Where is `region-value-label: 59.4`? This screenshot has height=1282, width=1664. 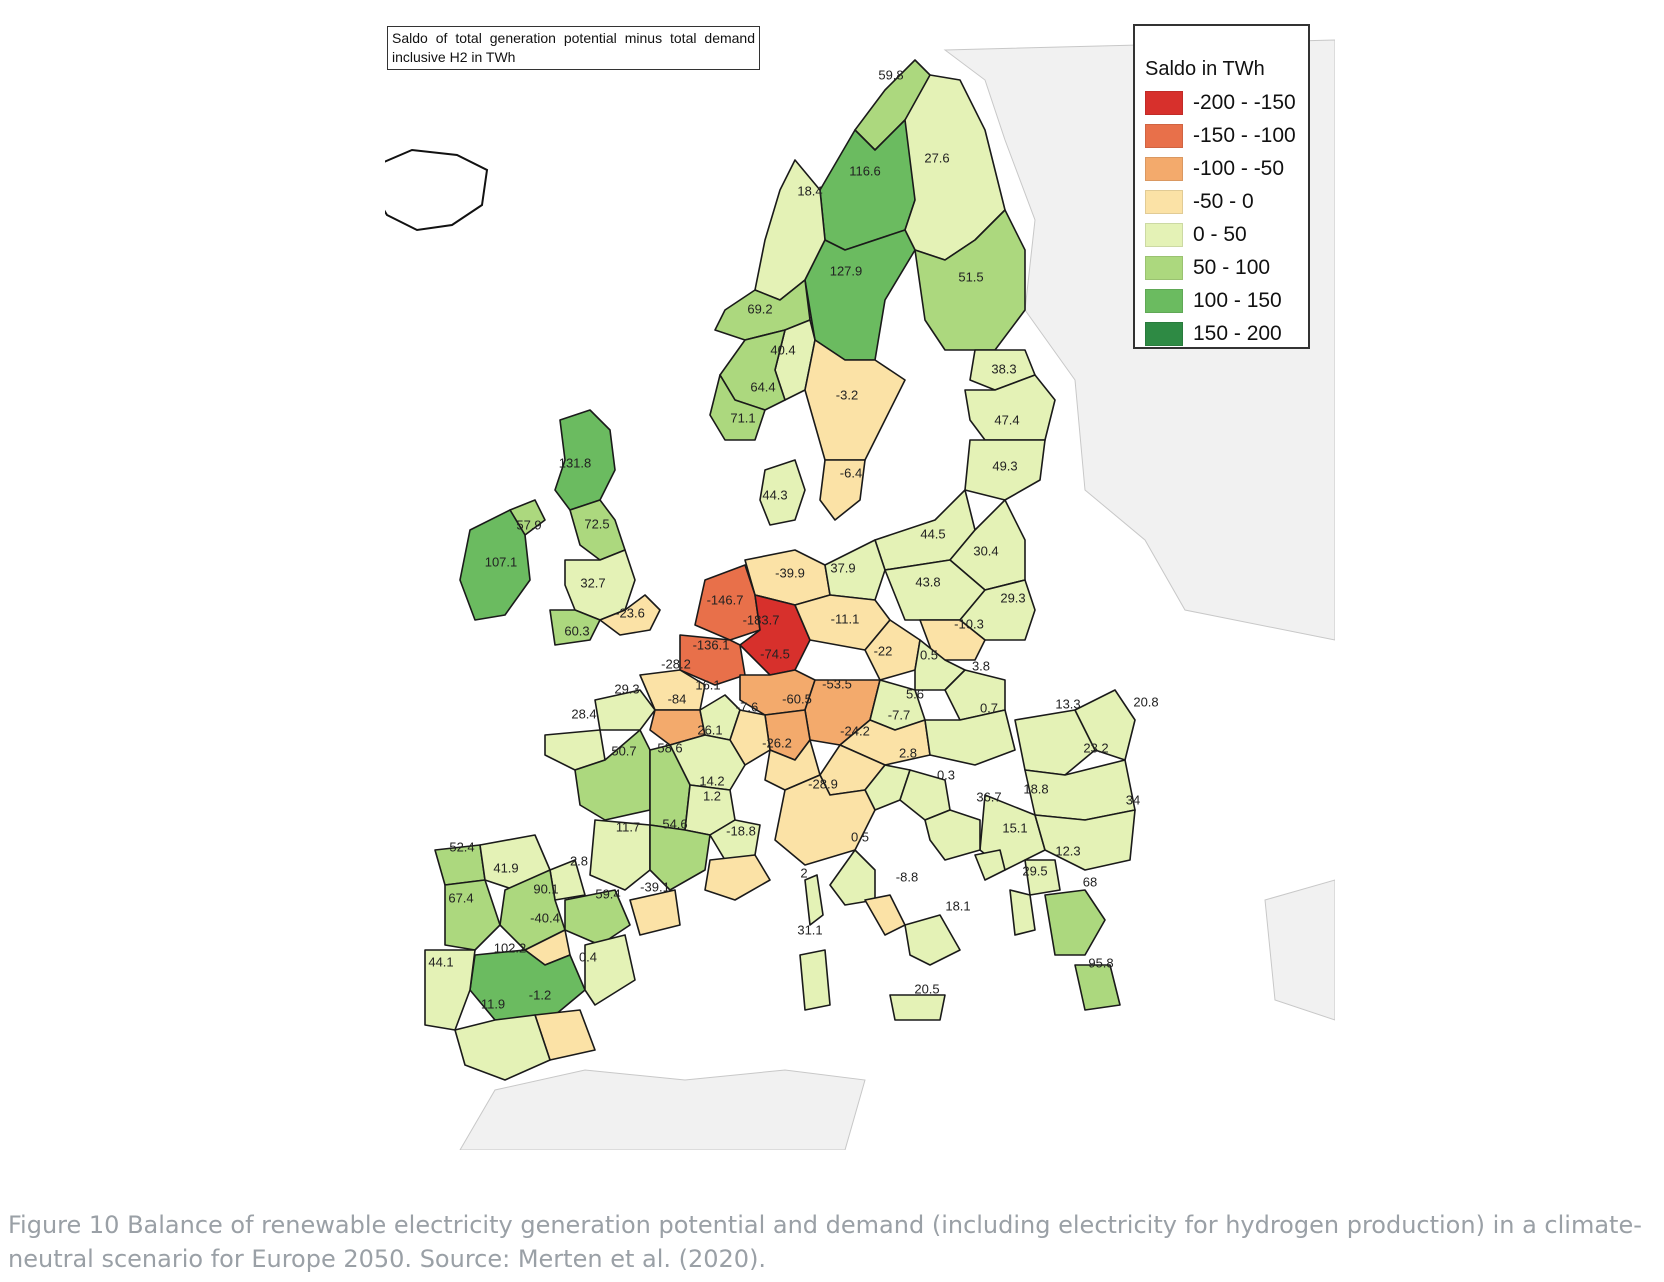 region-value-label: 59.4 is located at coordinates (607, 893).